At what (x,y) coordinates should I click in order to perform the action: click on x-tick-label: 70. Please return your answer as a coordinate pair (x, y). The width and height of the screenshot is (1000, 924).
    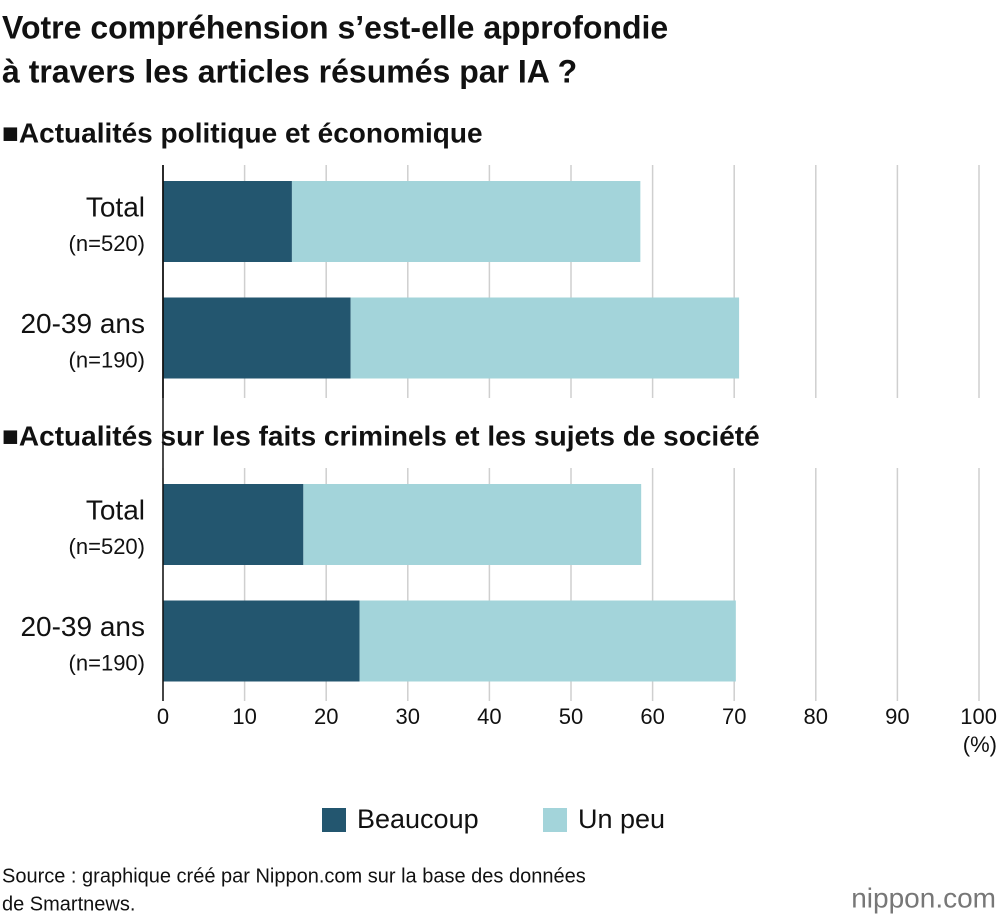
    Looking at the image, I should click on (734, 716).